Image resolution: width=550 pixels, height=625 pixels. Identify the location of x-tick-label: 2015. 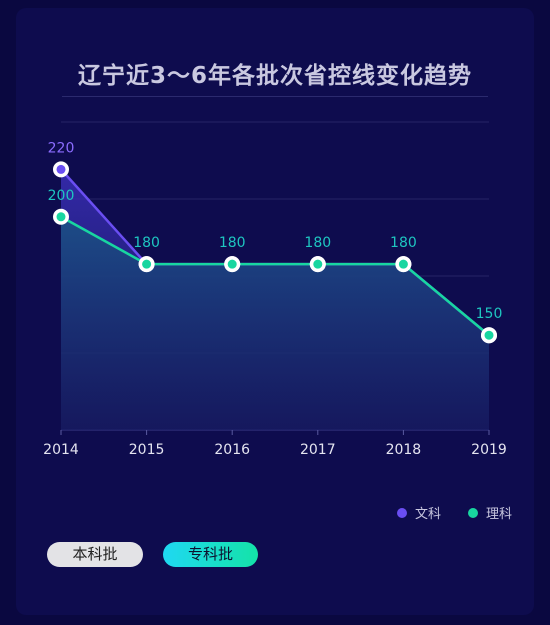
(147, 450).